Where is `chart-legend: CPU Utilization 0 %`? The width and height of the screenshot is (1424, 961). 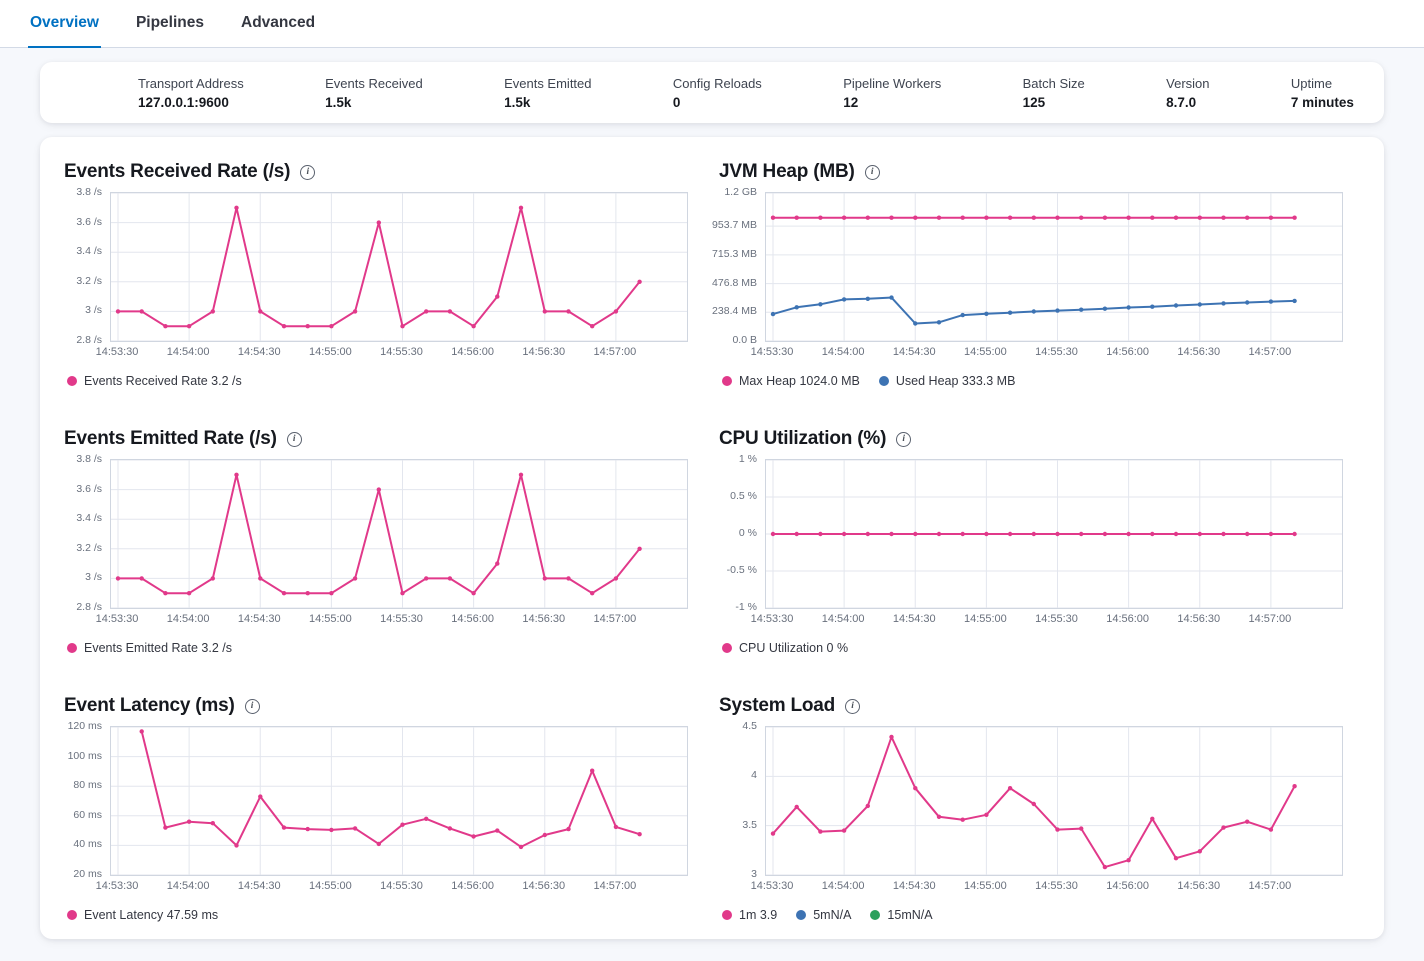
chart-legend: CPU Utilization 0 % is located at coordinates (1032, 648).